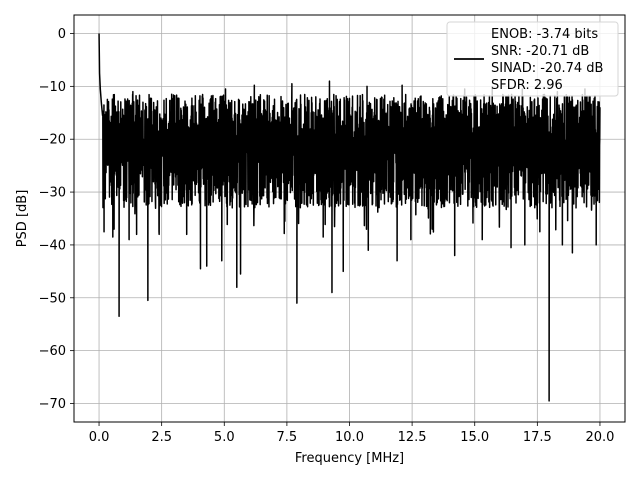  What do you see at coordinates (52, 140) in the screenshot?
I see `y-tick-label: −20` at bounding box center [52, 140].